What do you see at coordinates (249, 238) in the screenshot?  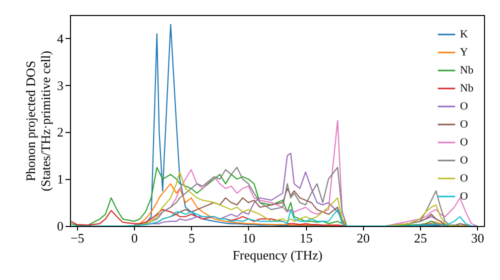 I see `x-tick-label: 10` at bounding box center [249, 238].